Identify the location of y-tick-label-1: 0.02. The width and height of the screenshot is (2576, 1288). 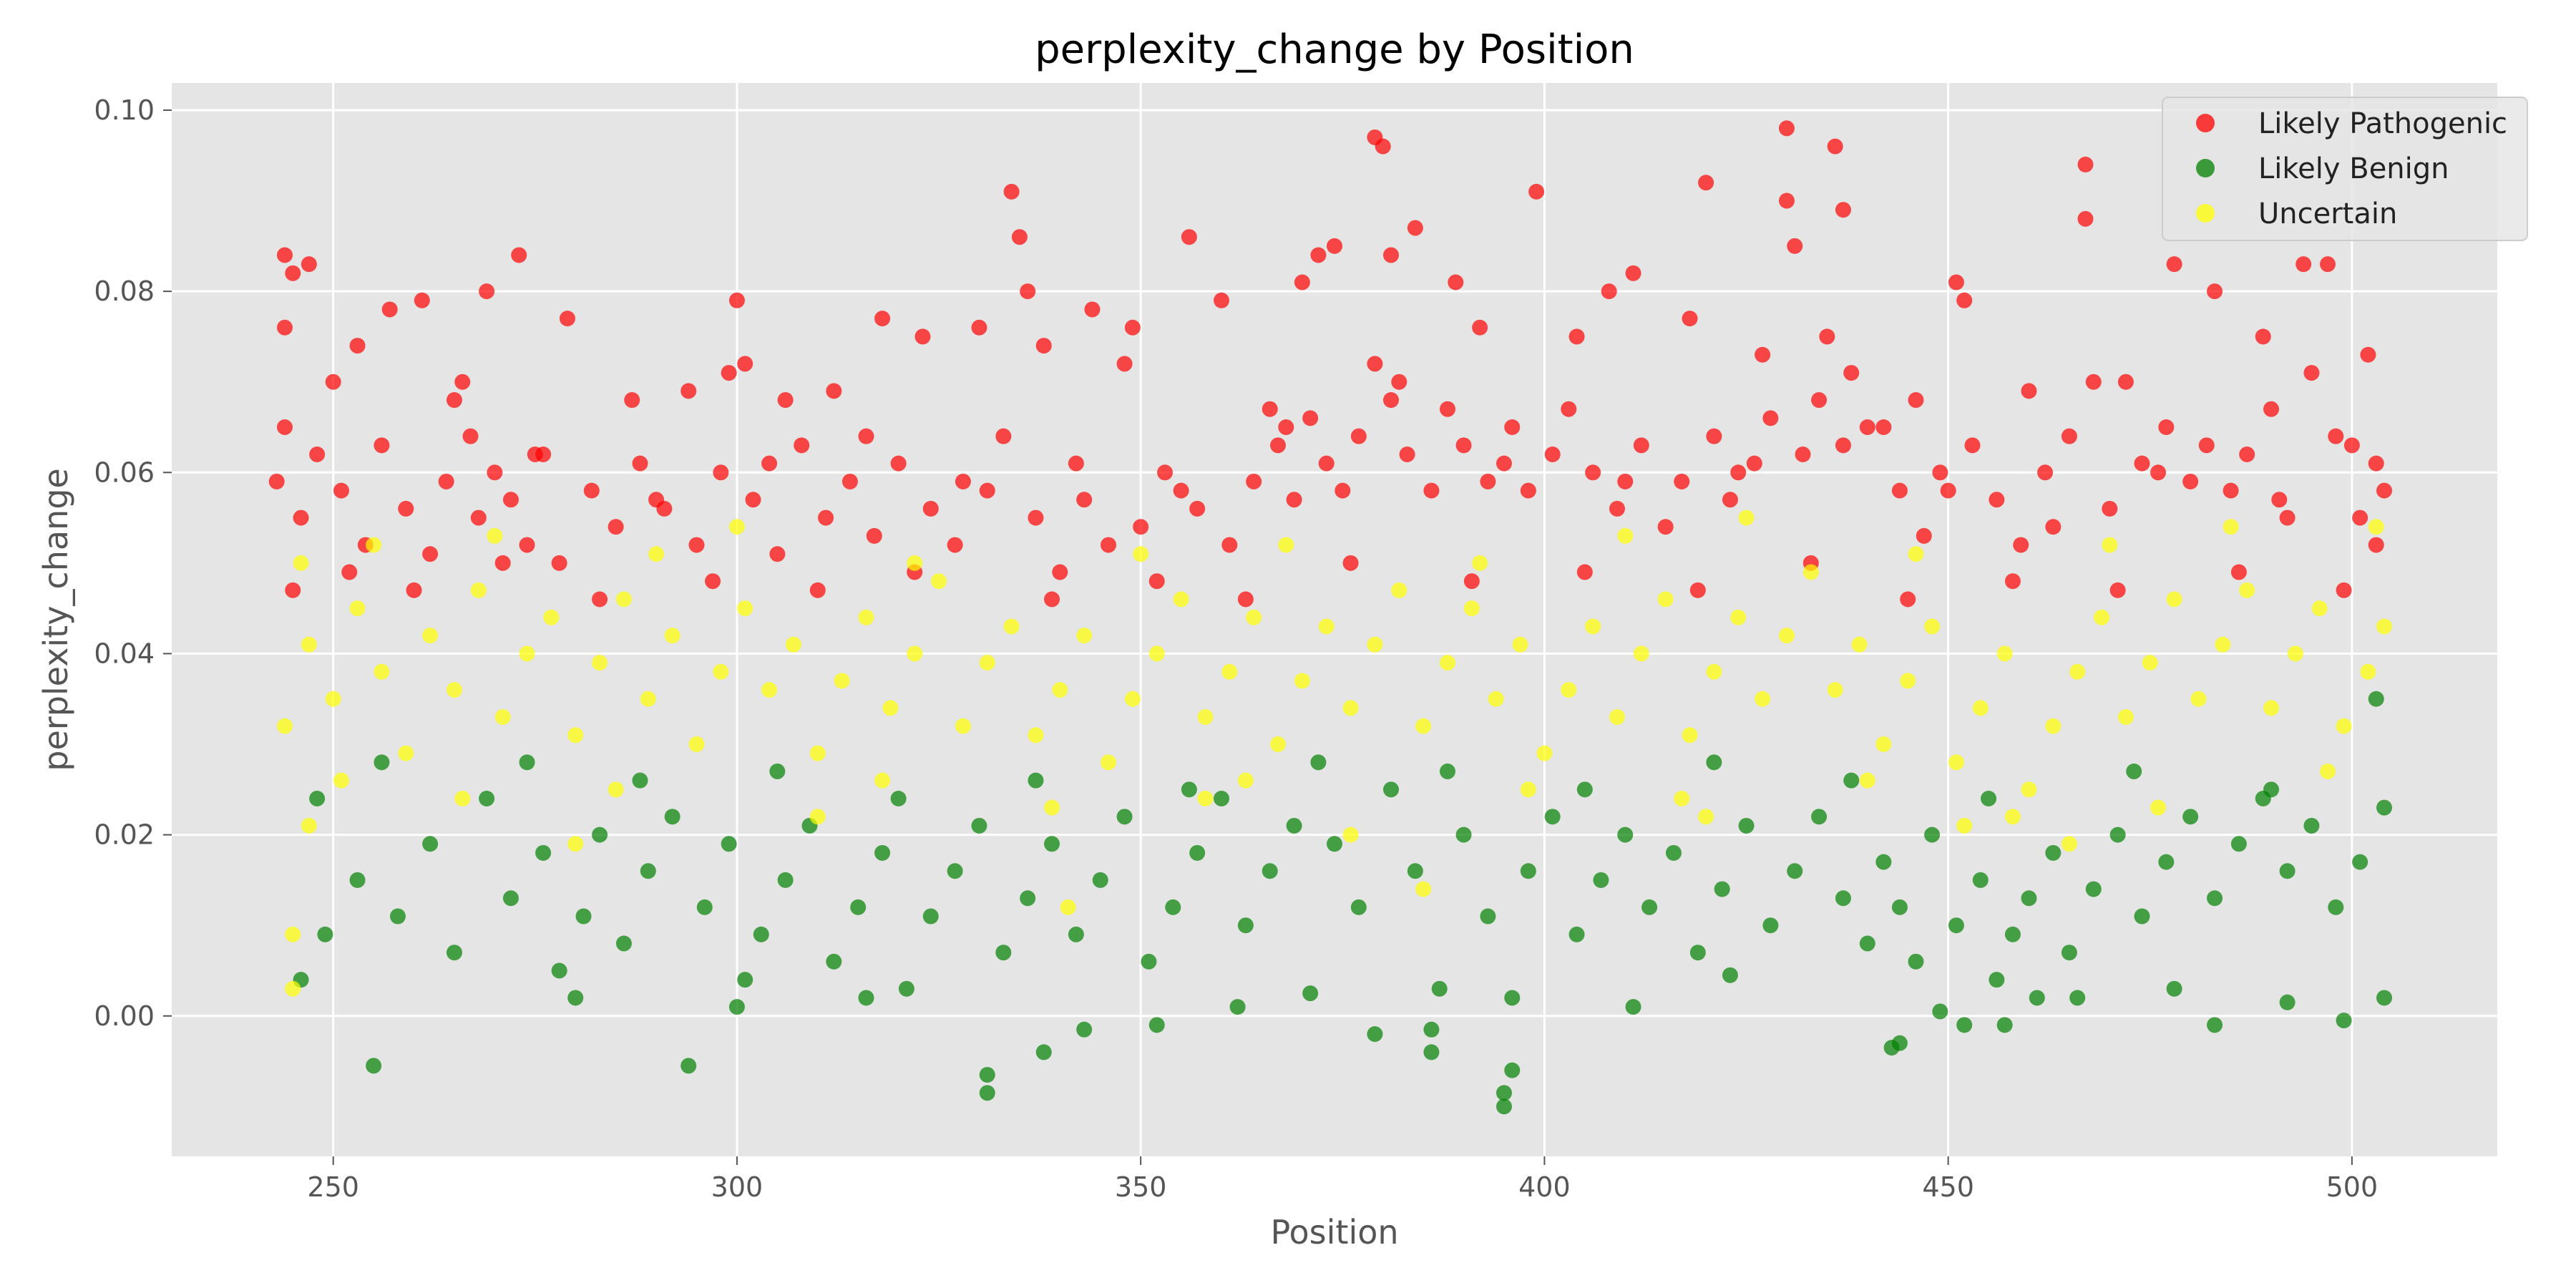
(124, 835).